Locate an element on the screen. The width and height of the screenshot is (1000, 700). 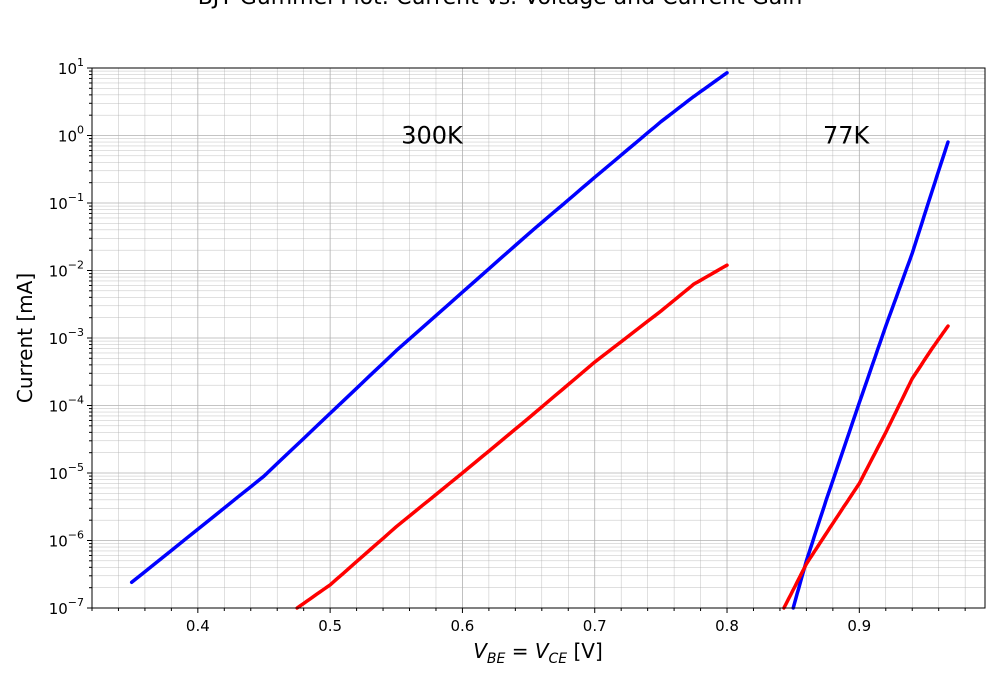
x-tick-label: 0.4 is located at coordinates (198, 626).